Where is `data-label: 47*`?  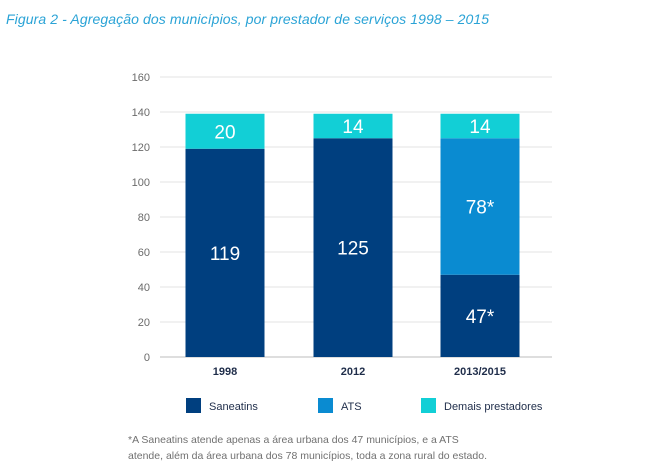 data-label: 47* is located at coordinates (480, 317).